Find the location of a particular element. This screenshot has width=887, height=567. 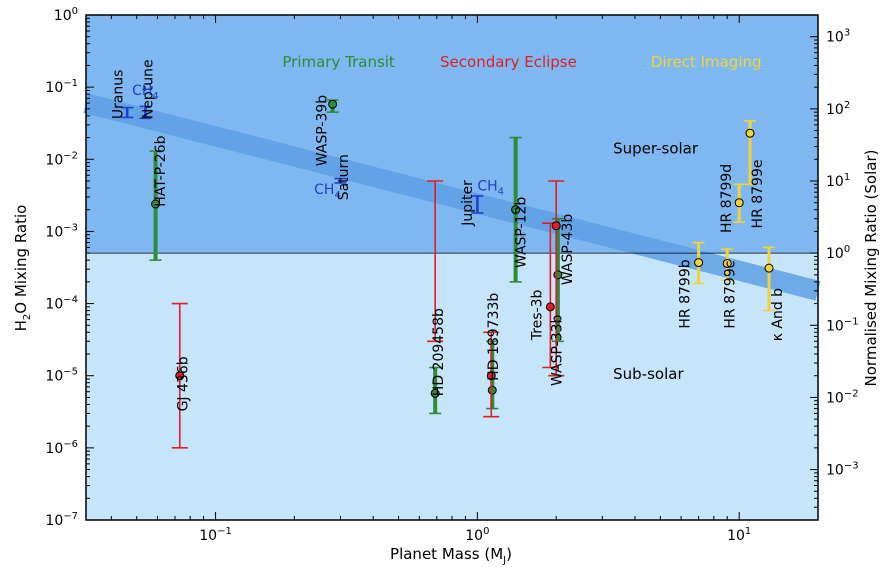

y2-tick-label: 10⁻³ is located at coordinates (842, 470).